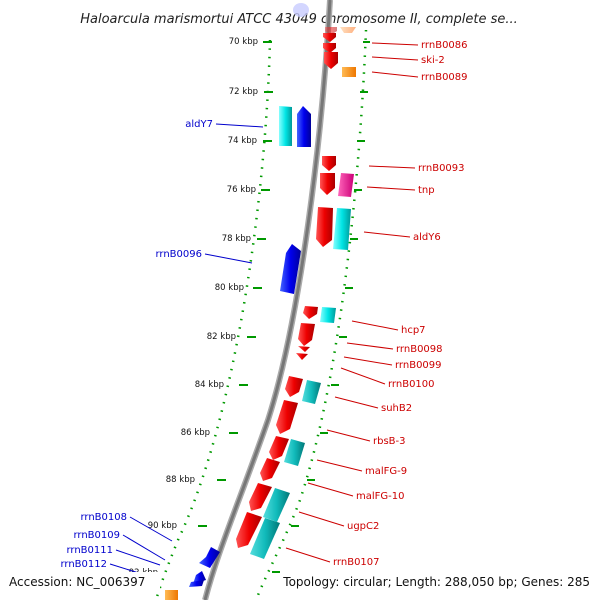 The height and width of the screenshot is (600, 600). Describe the element at coordinates (290, 269) in the screenshot. I see `feature-rrnB0096` at that location.